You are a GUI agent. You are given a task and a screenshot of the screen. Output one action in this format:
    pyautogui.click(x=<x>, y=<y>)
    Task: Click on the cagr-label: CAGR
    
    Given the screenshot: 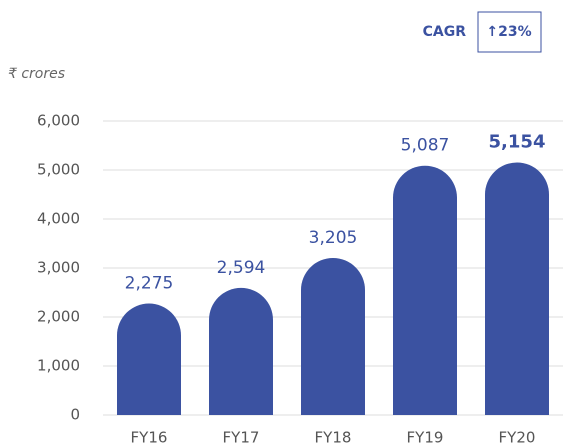 What is the action you would take?
    pyautogui.click(x=445, y=32)
    